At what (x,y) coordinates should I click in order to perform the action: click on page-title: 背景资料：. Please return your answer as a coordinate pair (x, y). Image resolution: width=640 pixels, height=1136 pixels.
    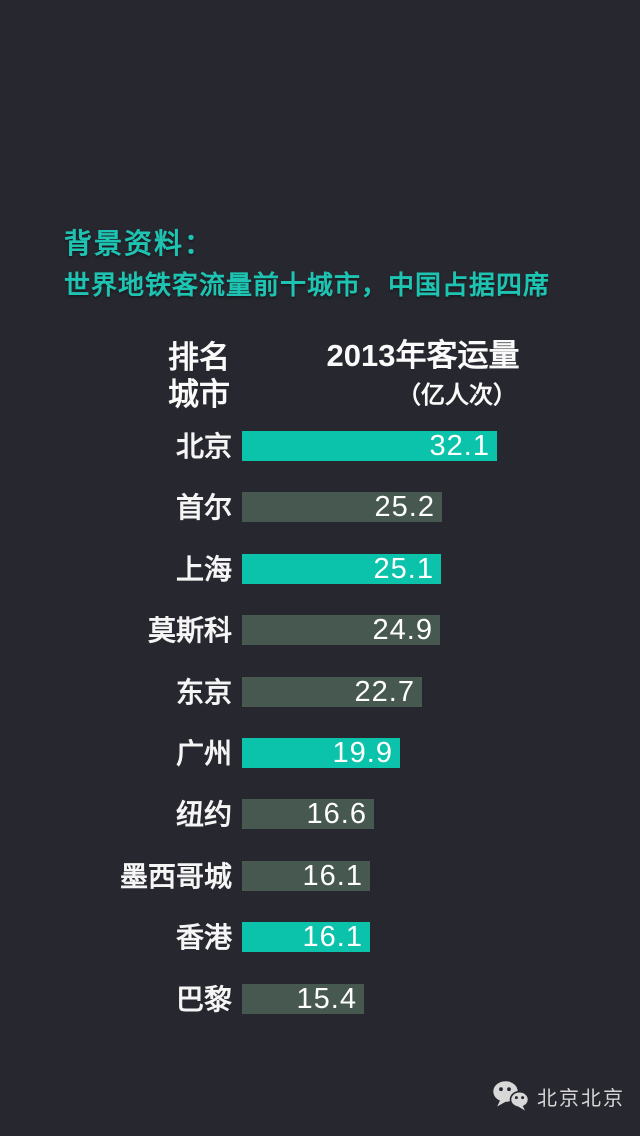
    Looking at the image, I should click on (139, 243).